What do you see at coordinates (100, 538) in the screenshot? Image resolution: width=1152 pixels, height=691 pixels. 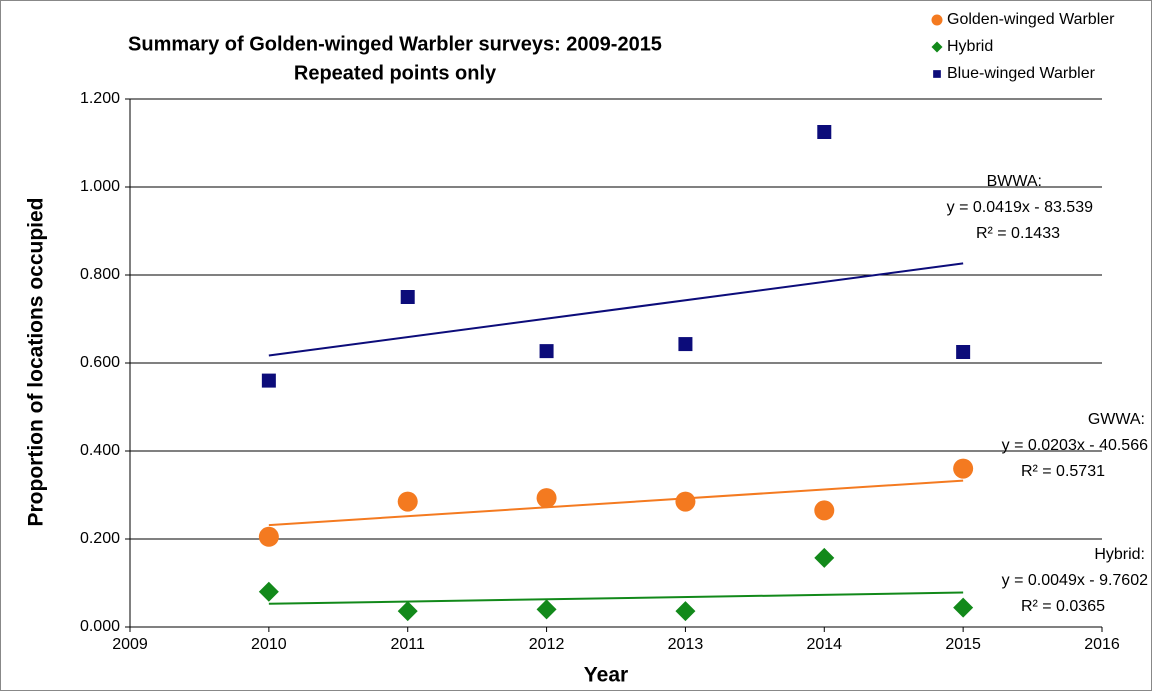 I see `y-tick-label: 0.200` at bounding box center [100, 538].